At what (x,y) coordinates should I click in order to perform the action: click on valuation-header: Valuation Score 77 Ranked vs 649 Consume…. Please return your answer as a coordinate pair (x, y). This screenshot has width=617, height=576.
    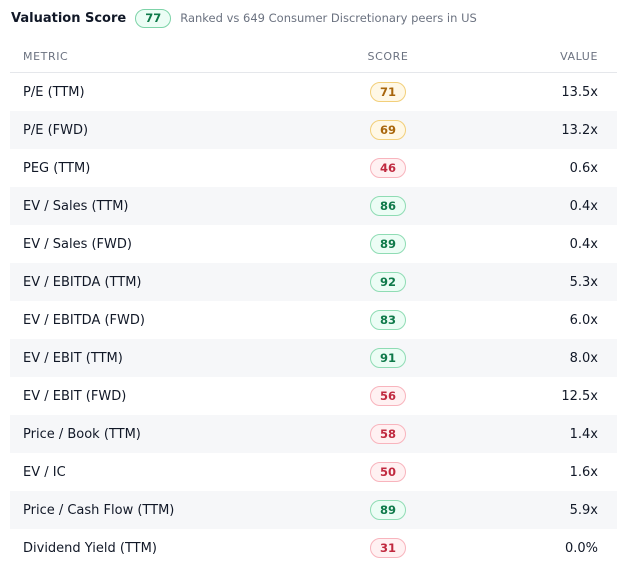
    Looking at the image, I should click on (244, 18).